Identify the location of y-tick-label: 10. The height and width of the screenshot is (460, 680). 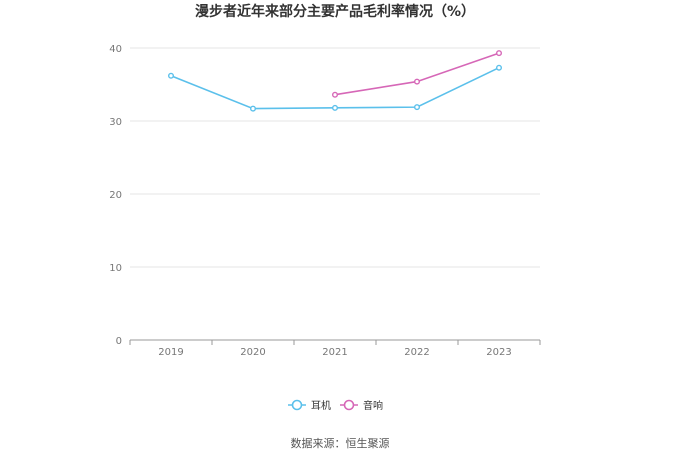
(115, 268).